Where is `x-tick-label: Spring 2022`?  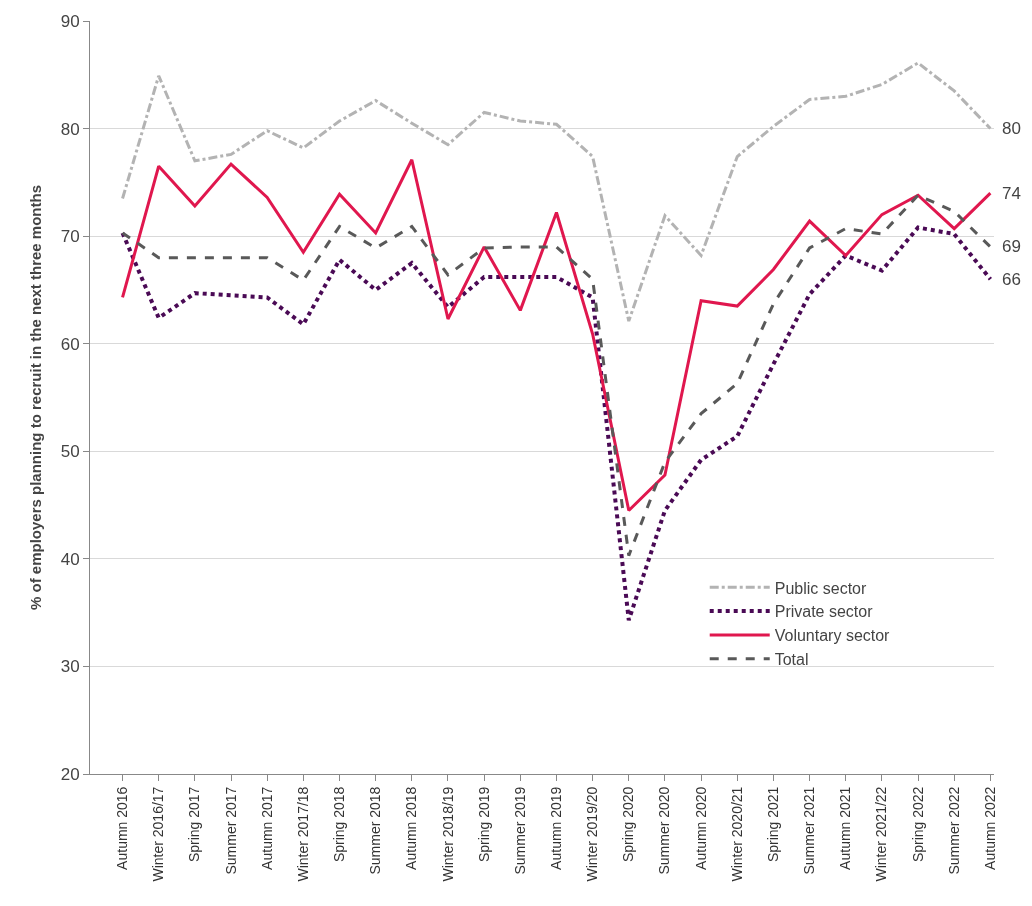 x-tick-label: Spring 2022 is located at coordinates (917, 824).